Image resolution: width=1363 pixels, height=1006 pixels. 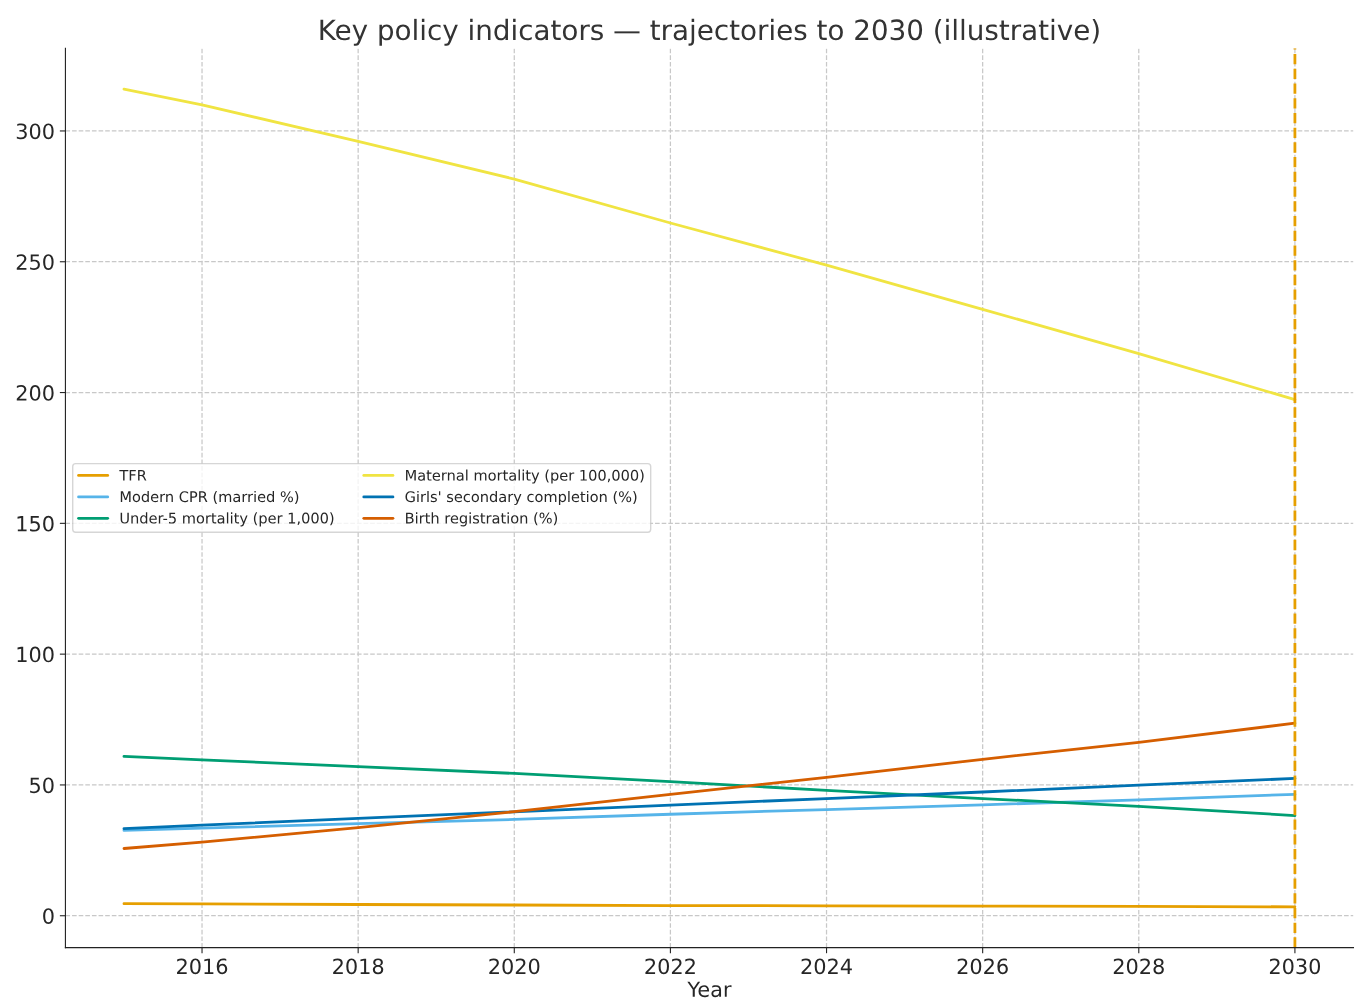 I want to click on x-axis-title: Year, so click(x=709, y=989).